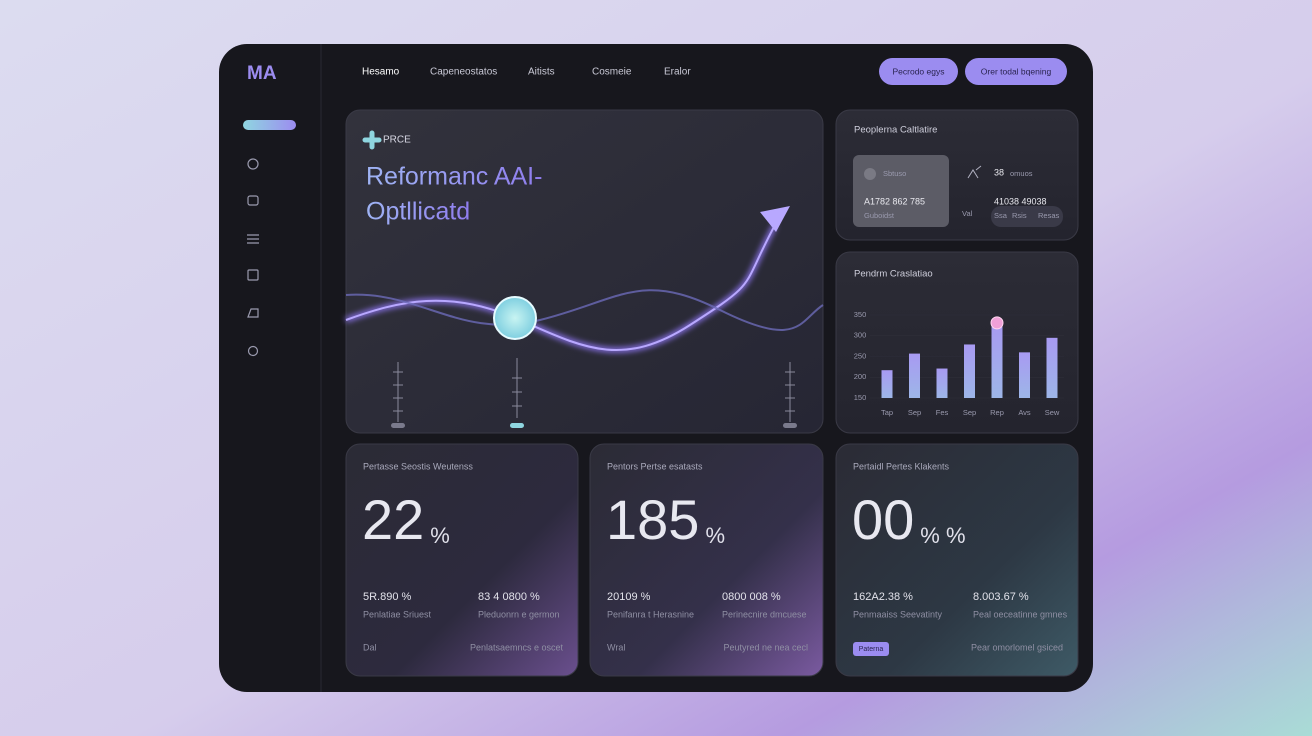 The width and height of the screenshot is (1312, 736). What do you see at coordinates (1021, 173) in the screenshot?
I see `count-caption: omuos` at bounding box center [1021, 173].